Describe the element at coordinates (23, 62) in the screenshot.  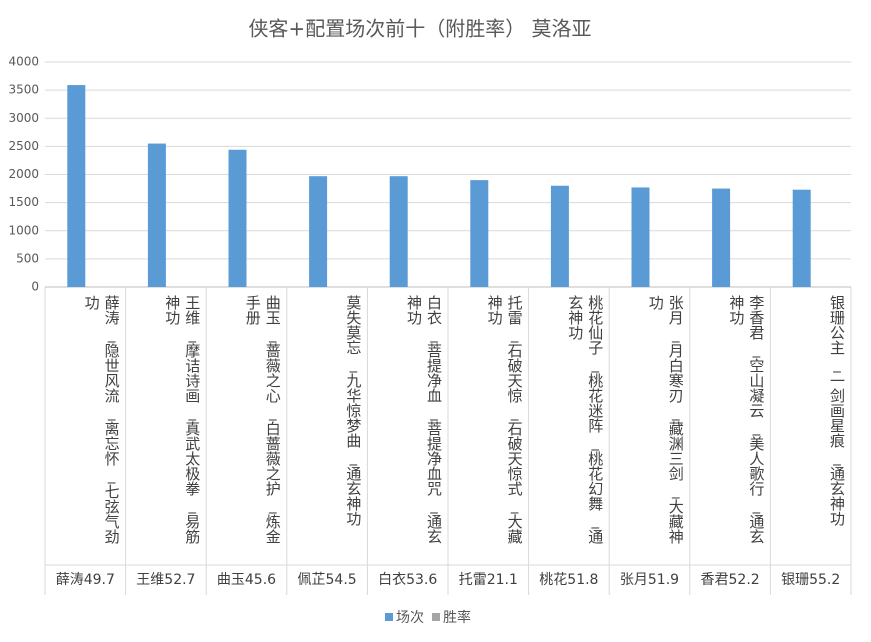
I see `y-tick-label: 4000` at that location.